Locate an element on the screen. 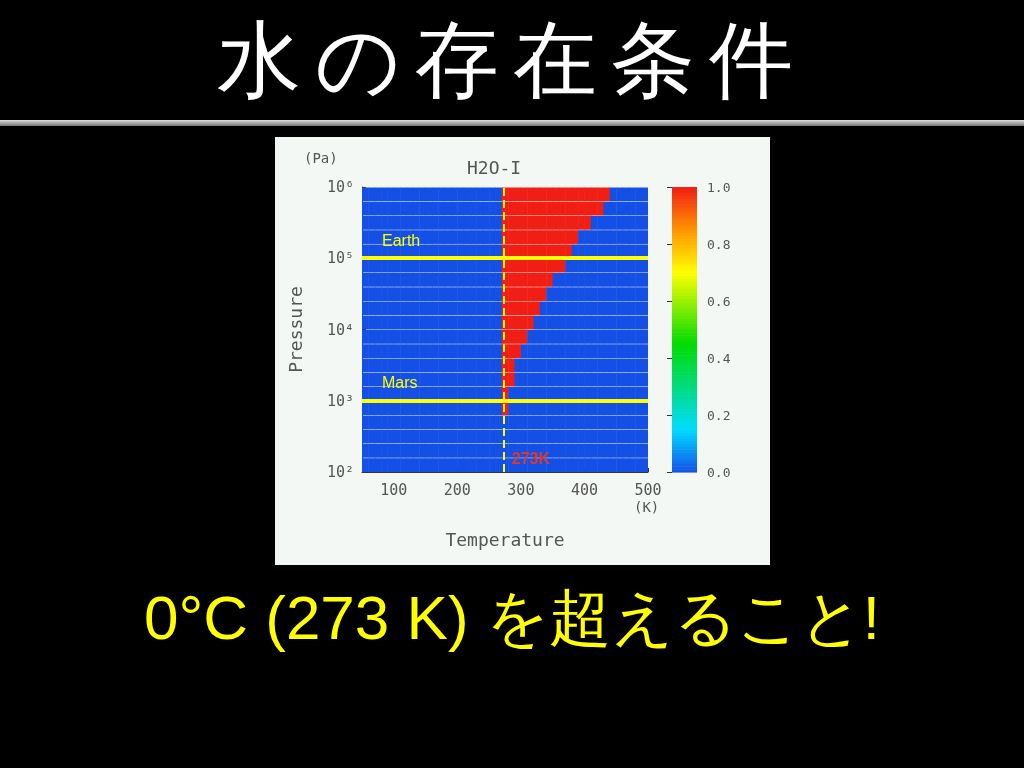  ref-line-label: 273K is located at coordinates (531, 458).